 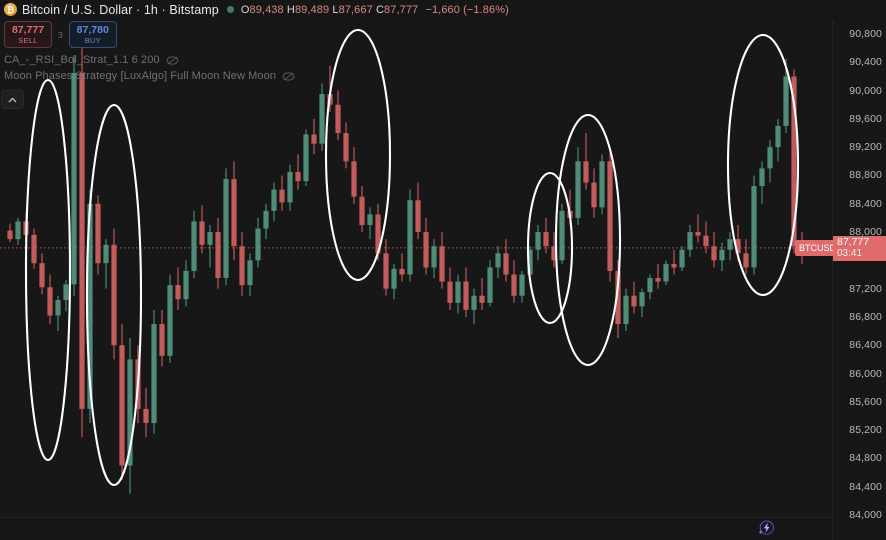 I want to click on price-axis-label: 88,000, so click(x=865, y=232).